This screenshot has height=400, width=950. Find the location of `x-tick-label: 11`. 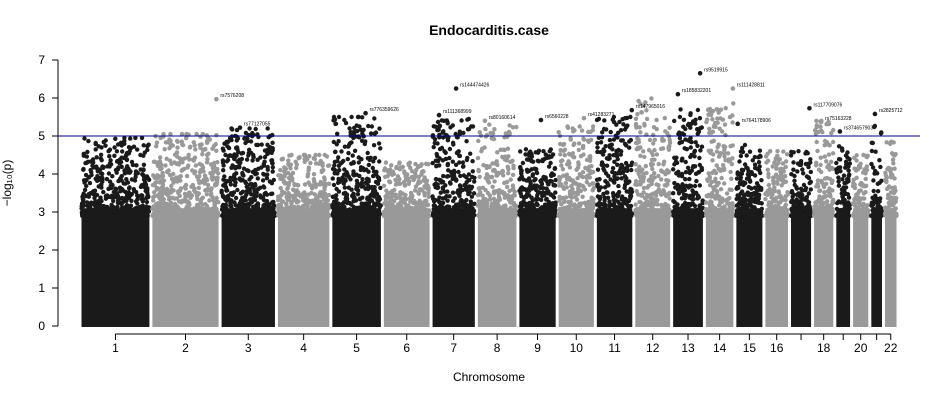

x-tick-label: 11 is located at coordinates (614, 348).